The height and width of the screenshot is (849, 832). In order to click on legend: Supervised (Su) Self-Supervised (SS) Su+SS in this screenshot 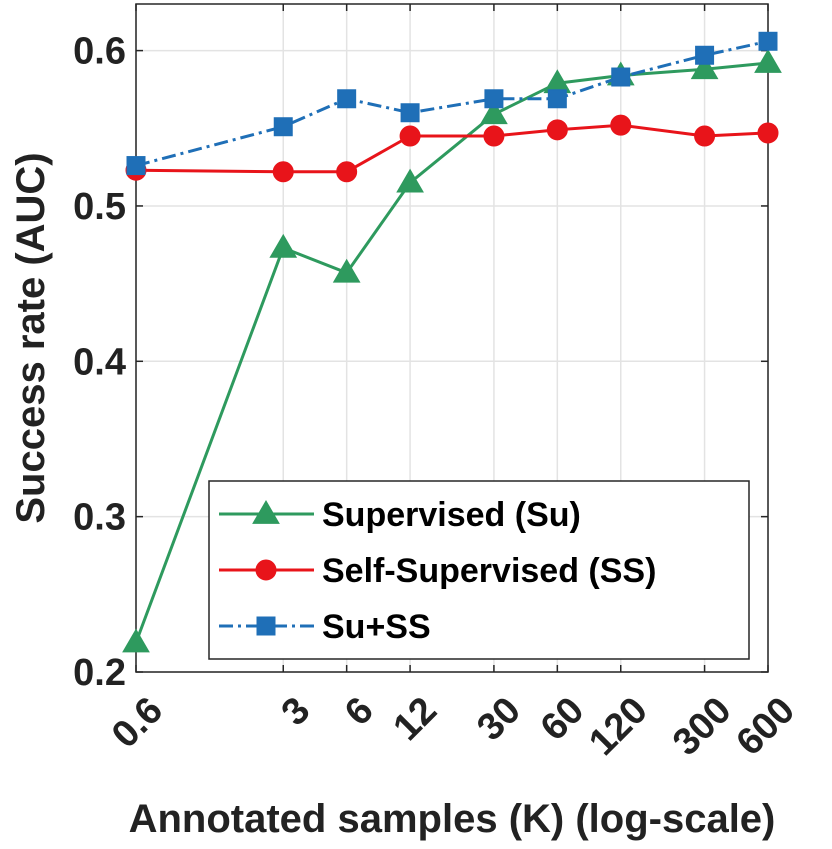, I will do `click(479, 570)`.